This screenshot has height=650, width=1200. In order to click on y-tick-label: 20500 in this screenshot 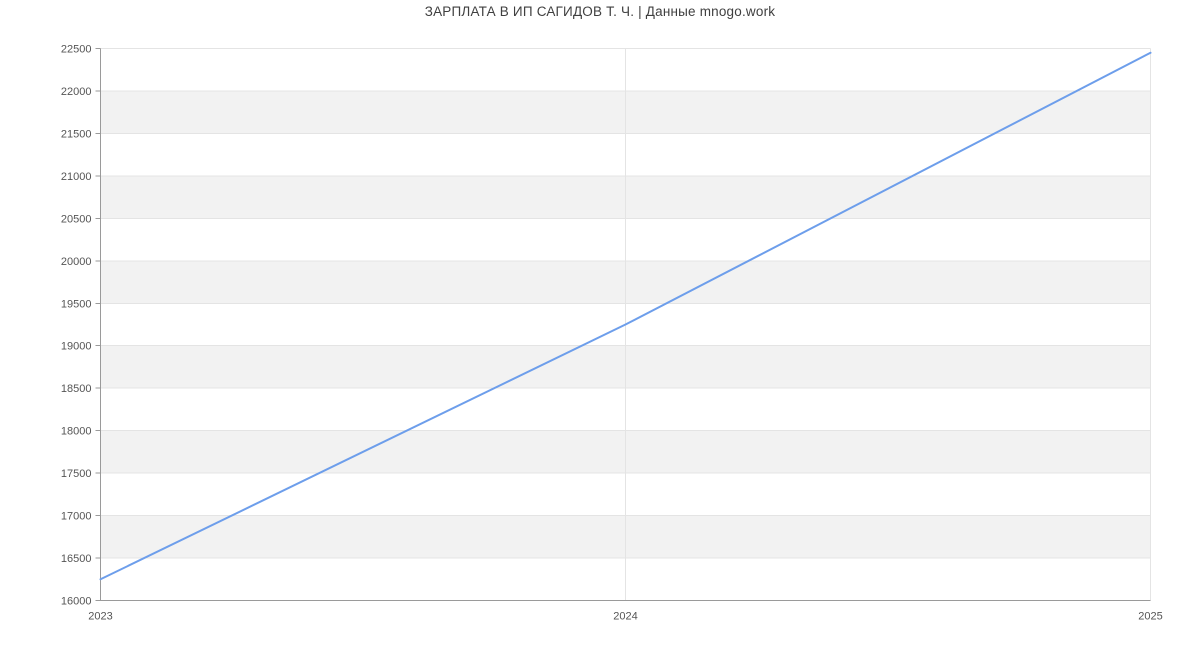, I will do `click(76, 219)`.